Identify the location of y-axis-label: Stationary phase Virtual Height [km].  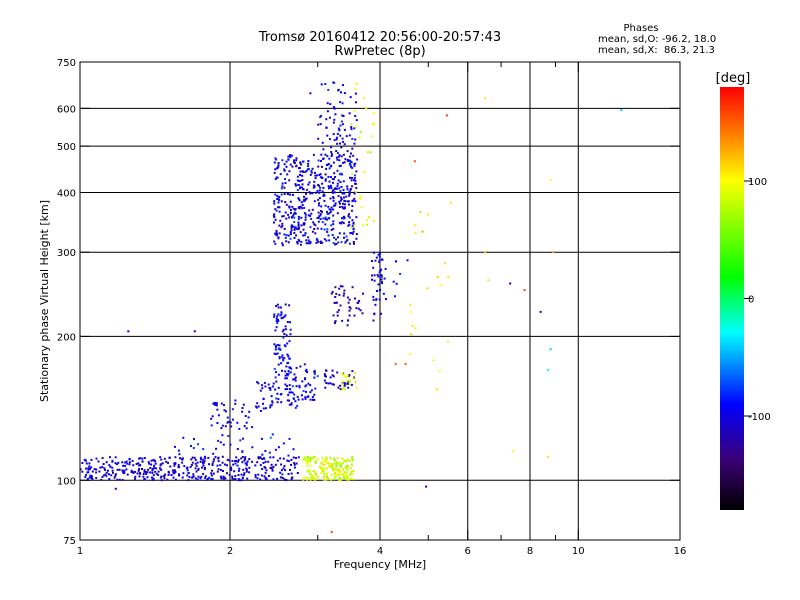
(44, 301).